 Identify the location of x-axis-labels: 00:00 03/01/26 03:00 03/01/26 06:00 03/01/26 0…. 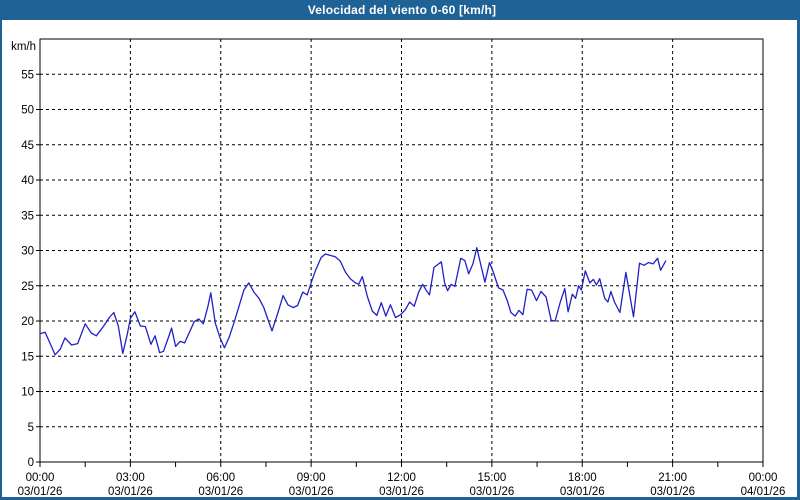
(402, 485).